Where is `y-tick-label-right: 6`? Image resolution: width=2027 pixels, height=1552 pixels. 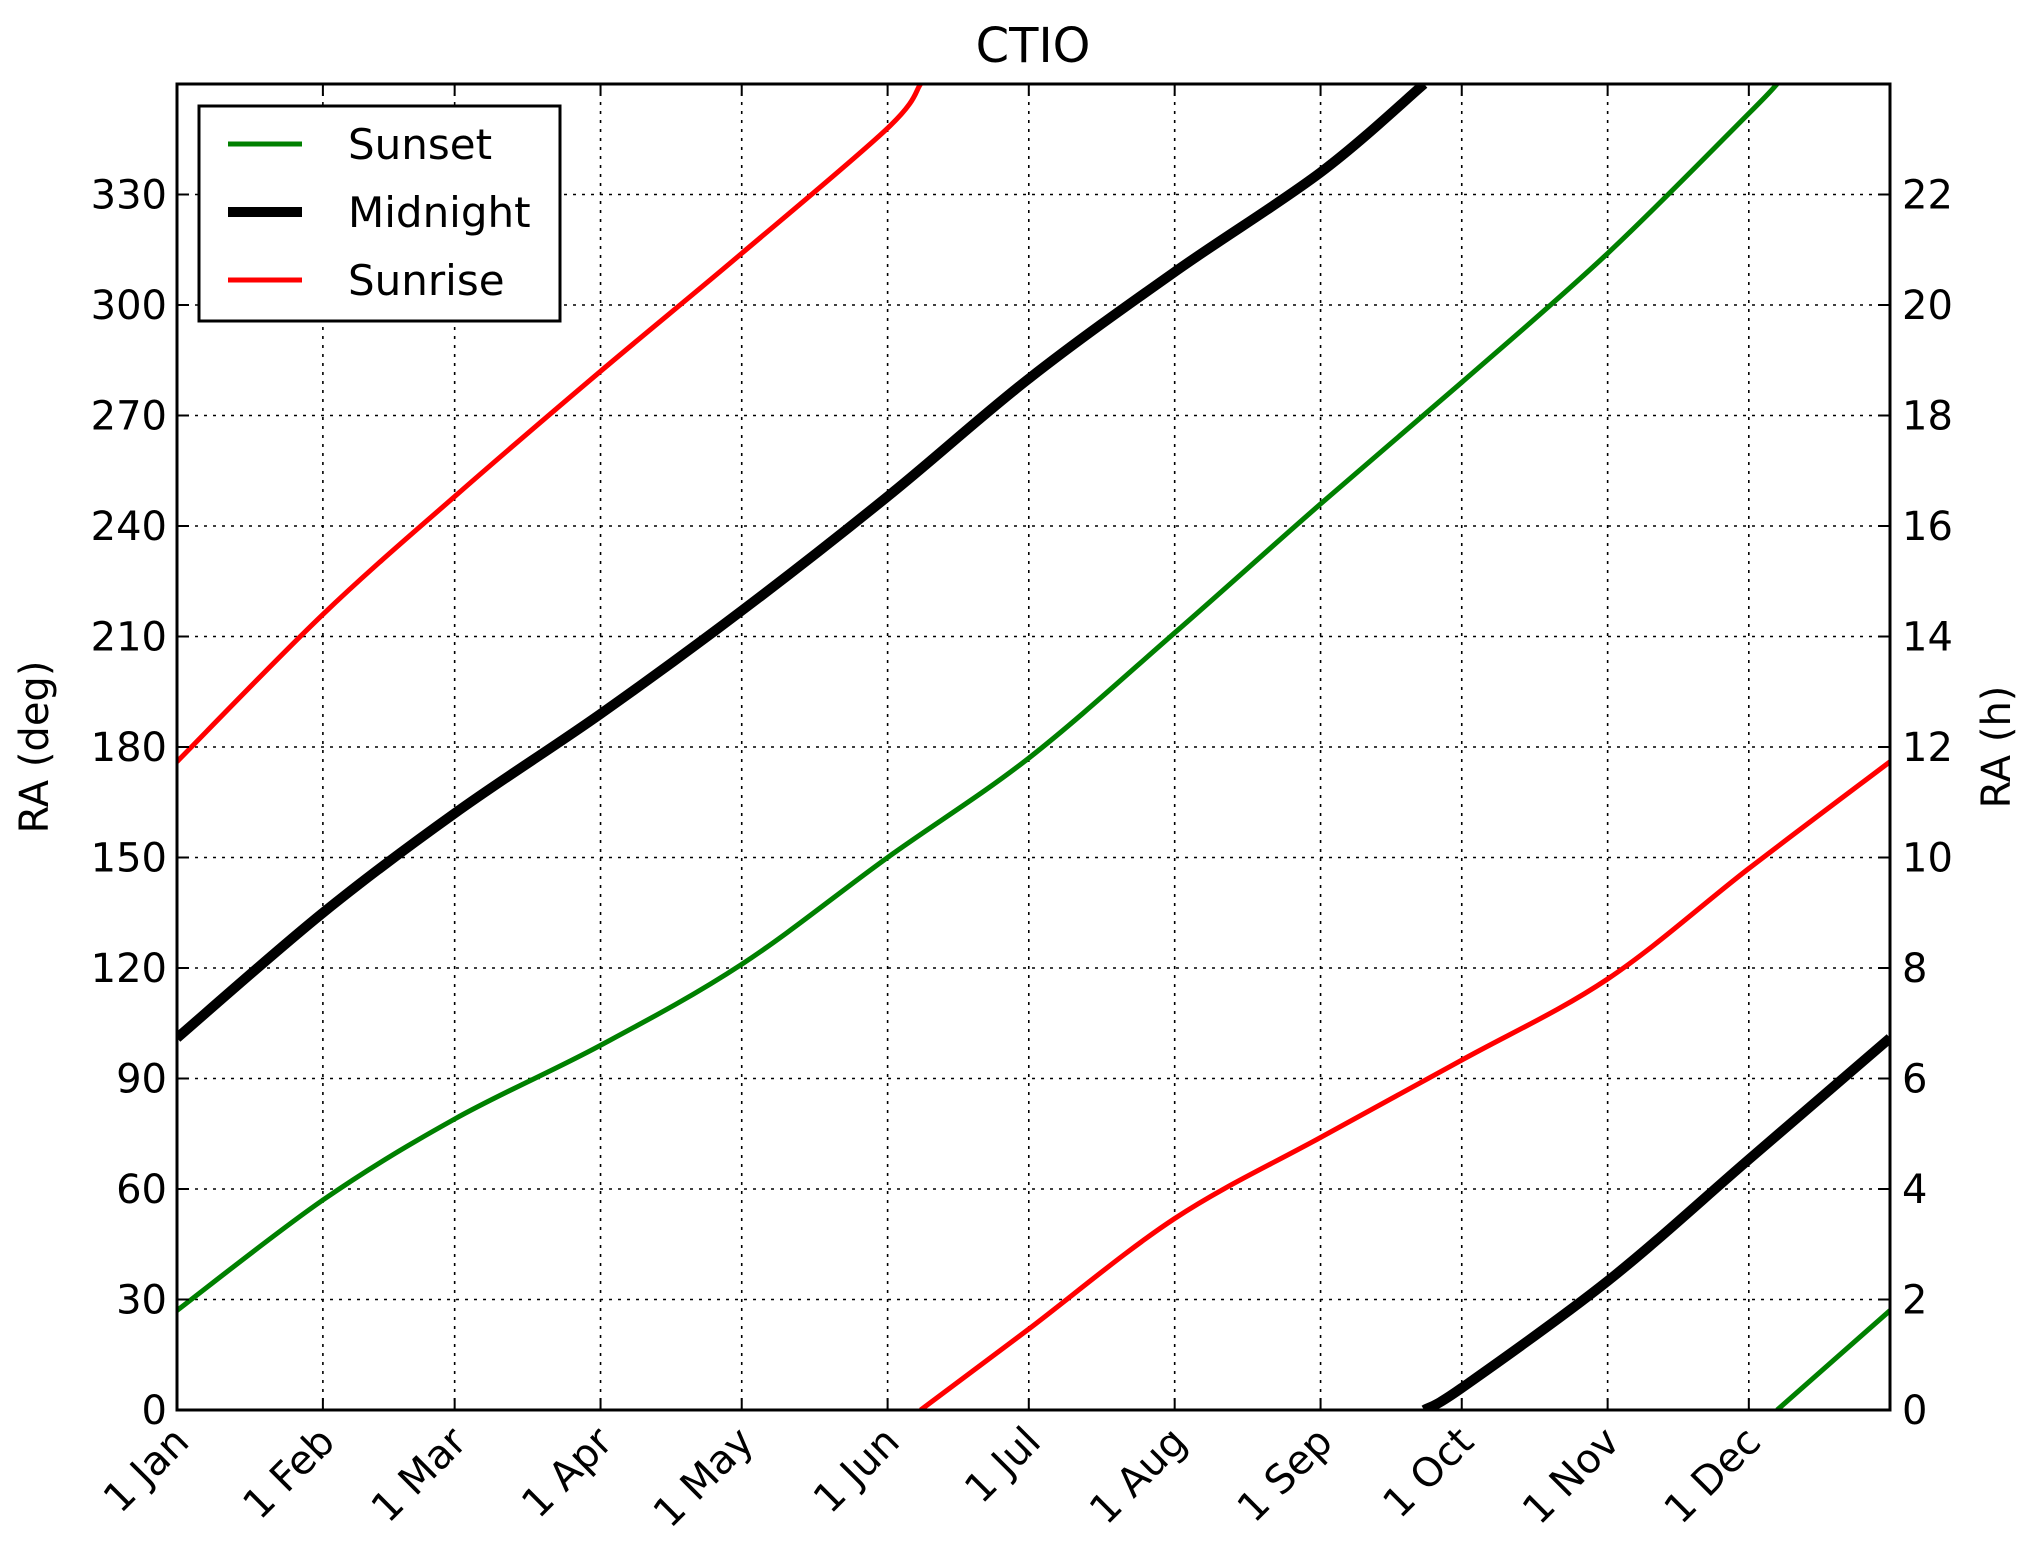 y-tick-label-right: 6 is located at coordinates (1914, 1080).